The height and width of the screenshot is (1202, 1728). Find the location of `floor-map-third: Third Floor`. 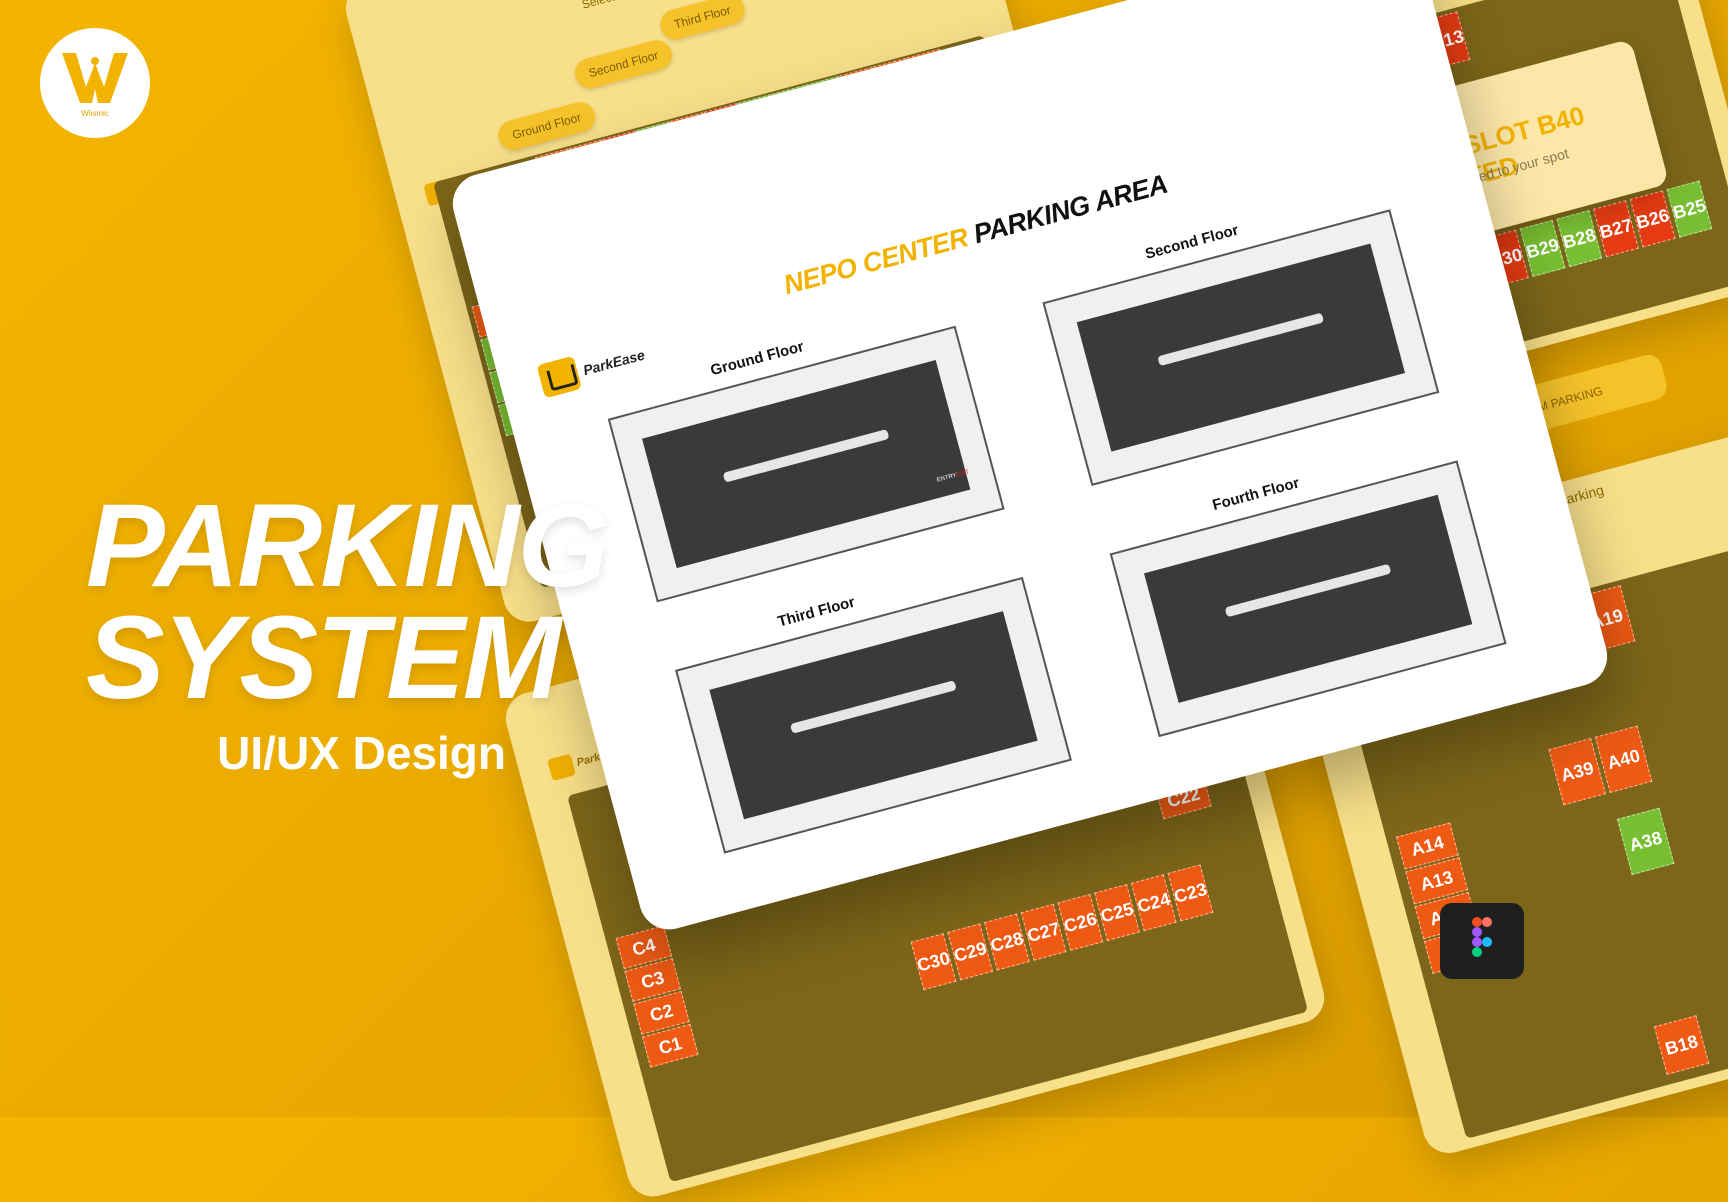

floor-map-third: Third Floor is located at coordinates (873, 715).